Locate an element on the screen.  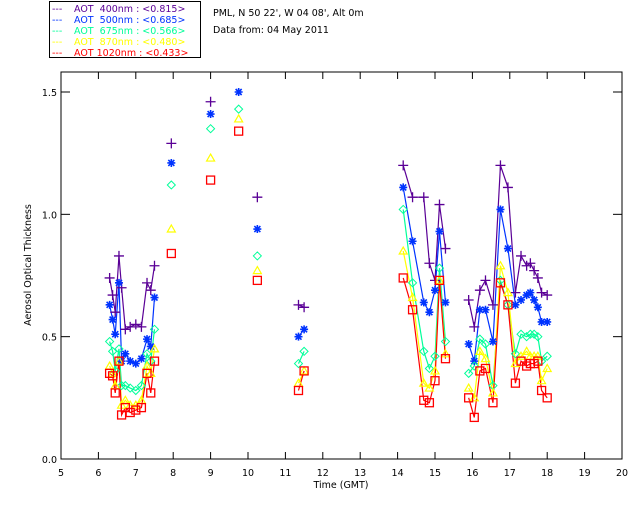
x-tick-label: 6 is located at coordinates (98, 473).